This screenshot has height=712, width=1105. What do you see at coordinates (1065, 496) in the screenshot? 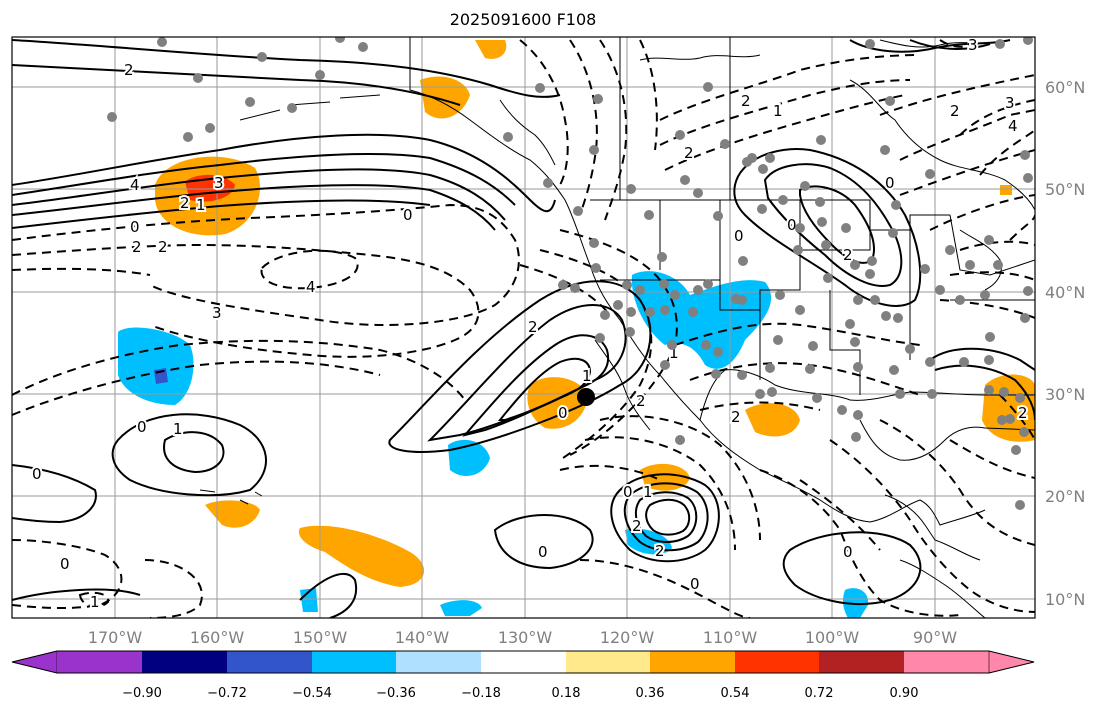
I see `lat-label: 20°N` at bounding box center [1065, 496].